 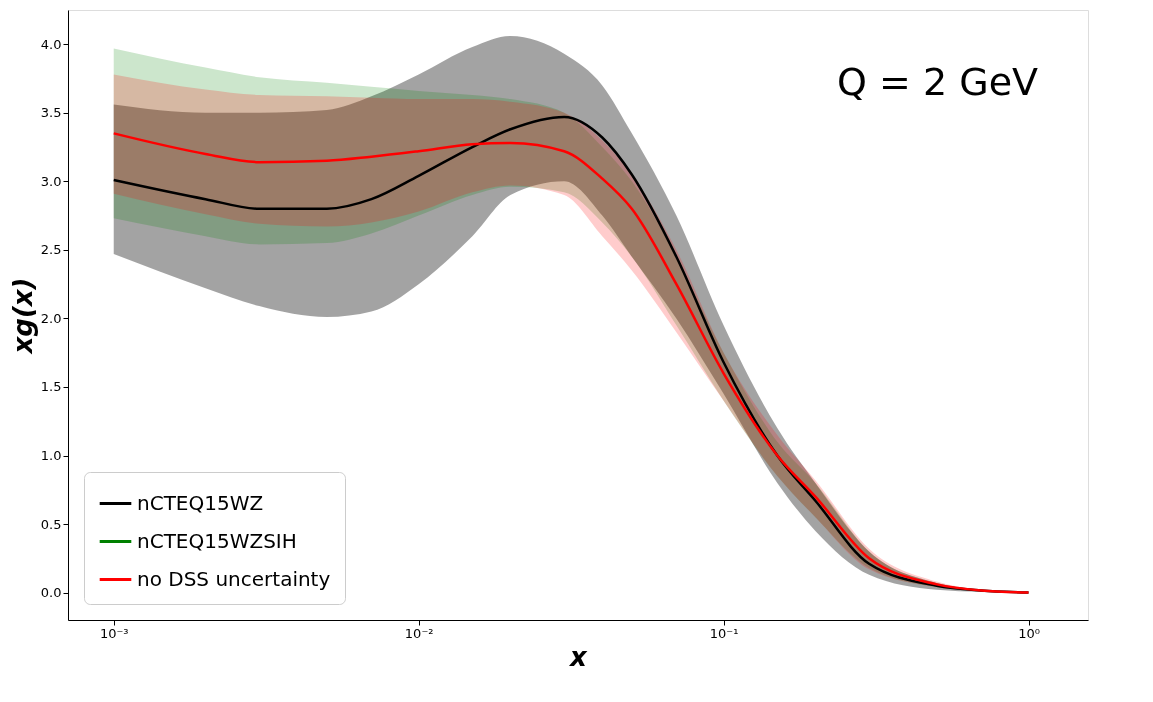 I want to click on x-axis-title: x, so click(x=578, y=656).